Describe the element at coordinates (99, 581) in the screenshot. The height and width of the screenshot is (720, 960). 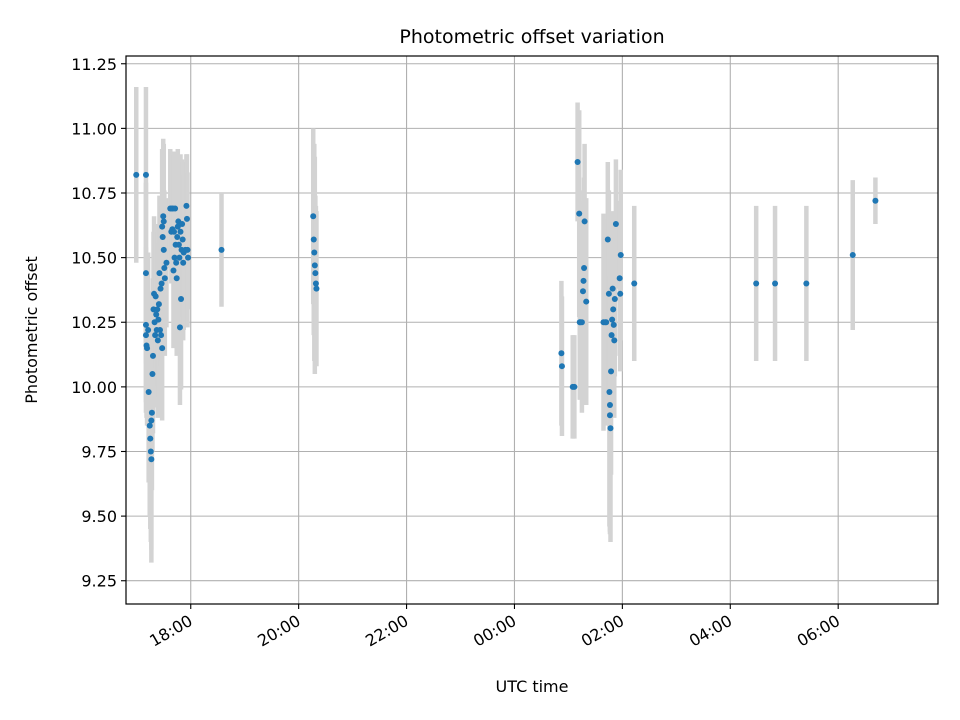
I see `y-tick-label: 9.25` at that location.